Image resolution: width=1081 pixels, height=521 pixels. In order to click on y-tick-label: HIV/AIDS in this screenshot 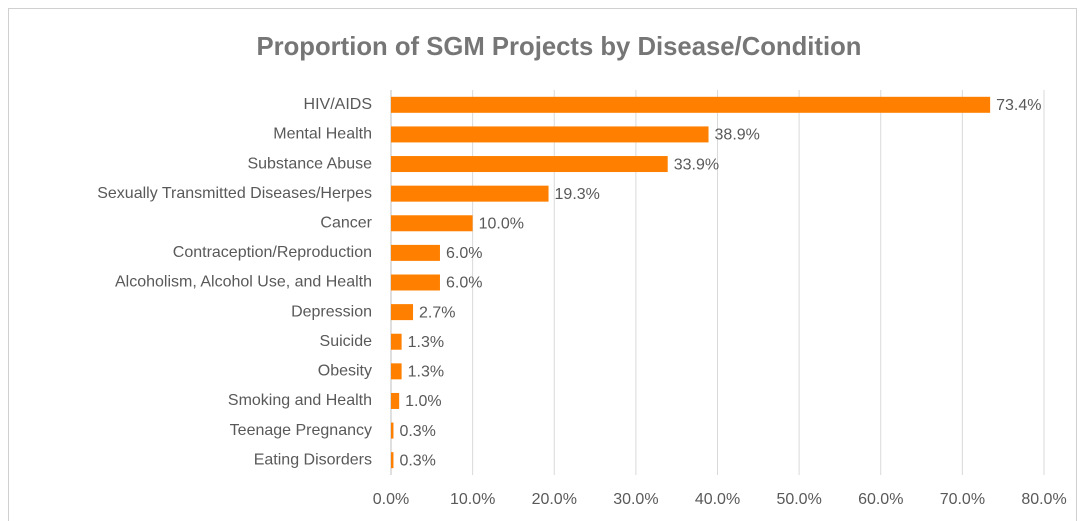, I will do `click(338, 104)`.